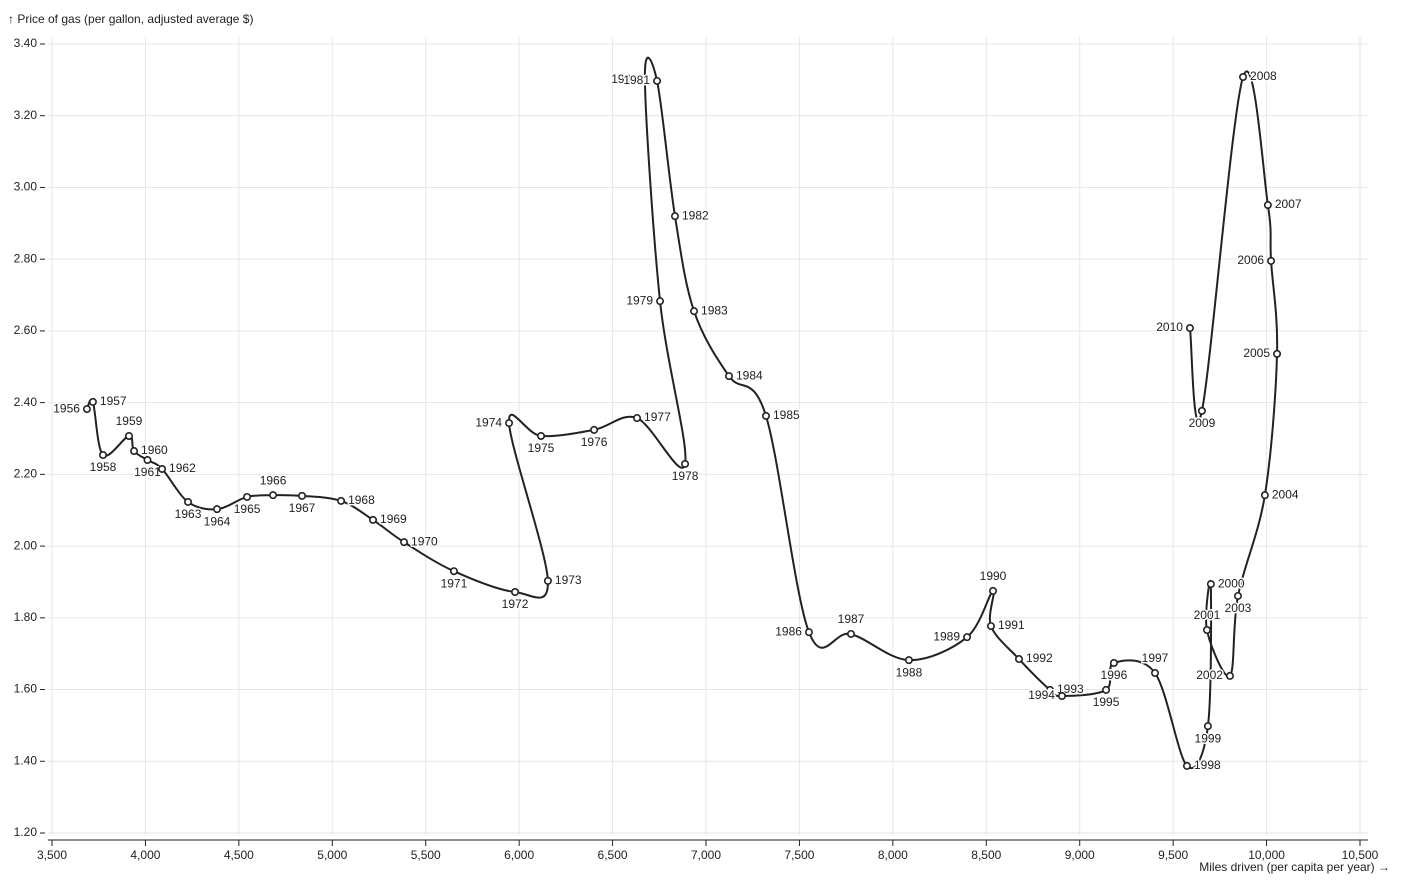 This screenshot has width=1402, height=889. What do you see at coordinates (26, 330) in the screenshot?
I see `y-tick-label: 2.60` at bounding box center [26, 330].